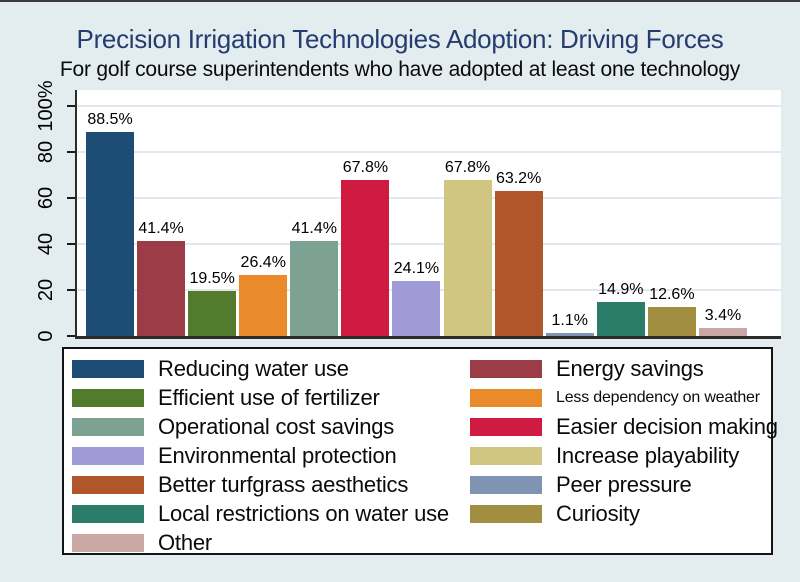 Image resolution: width=800 pixels, height=582 pixels. What do you see at coordinates (46, 106) in the screenshot?
I see `y-axis-tick-label: 100%` at bounding box center [46, 106].